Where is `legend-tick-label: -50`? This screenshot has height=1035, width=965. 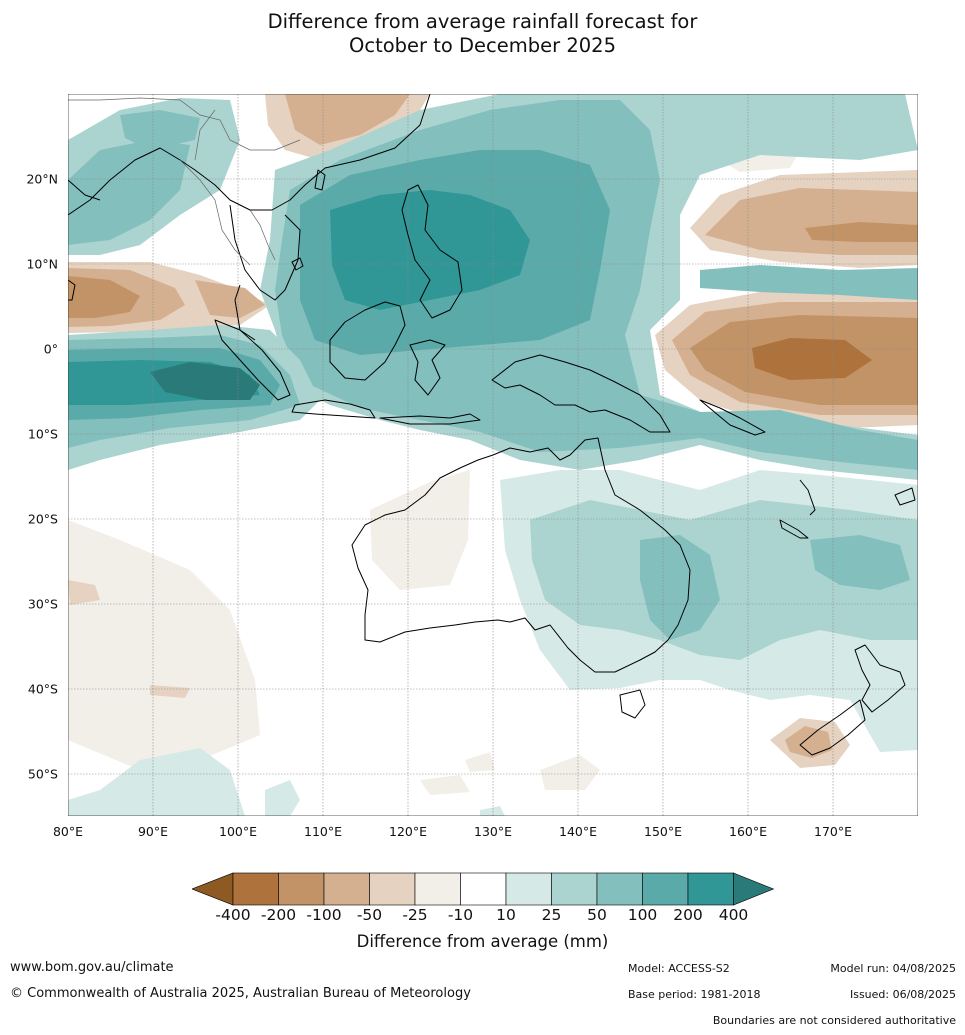 legend-tick-label: -50 is located at coordinates (369, 915).